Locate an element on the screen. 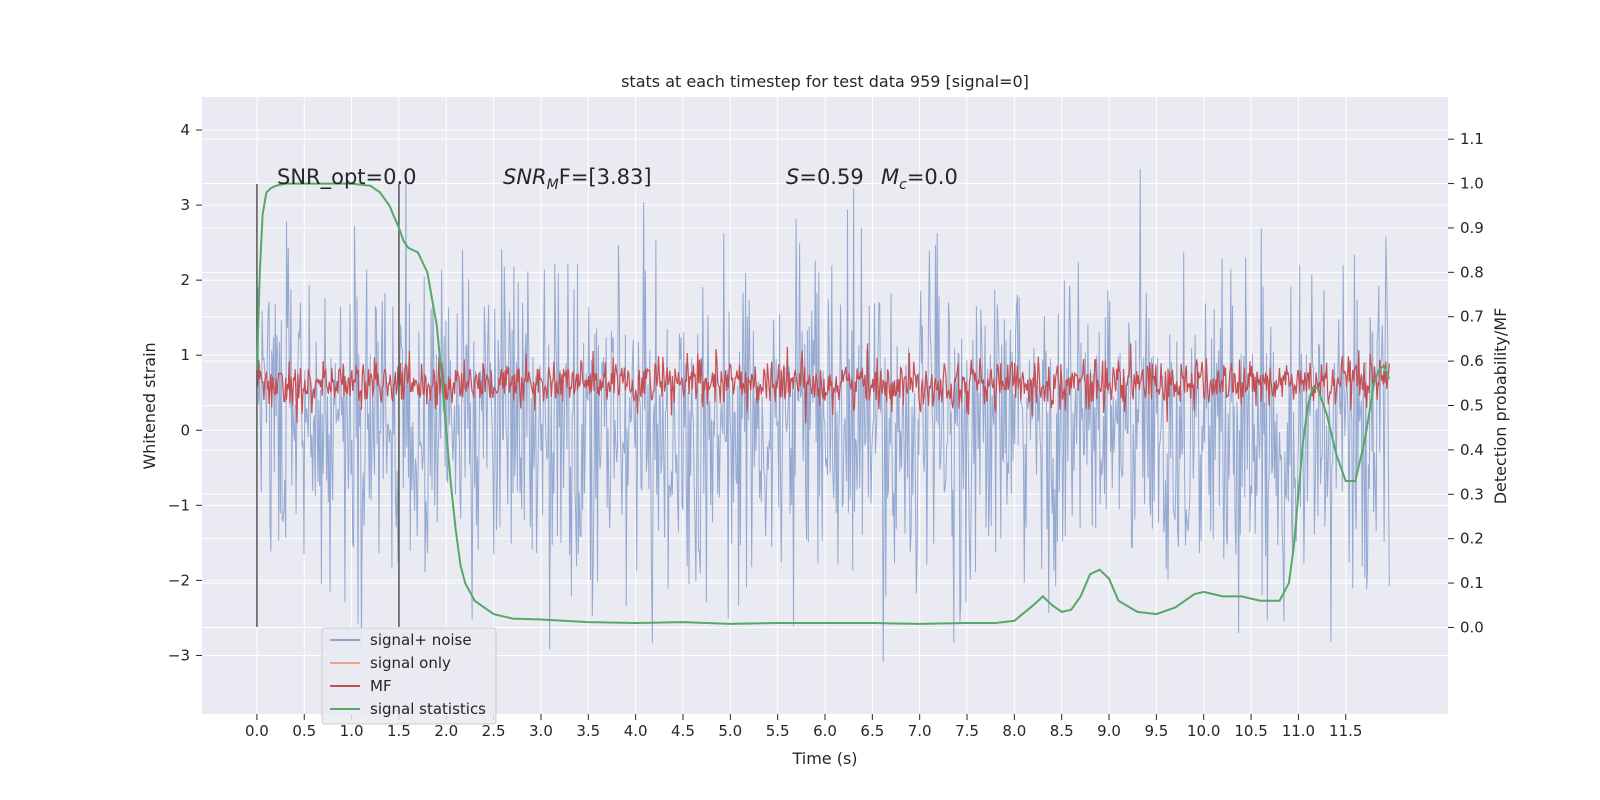  x-tick-label: 7.5 is located at coordinates (967, 731).